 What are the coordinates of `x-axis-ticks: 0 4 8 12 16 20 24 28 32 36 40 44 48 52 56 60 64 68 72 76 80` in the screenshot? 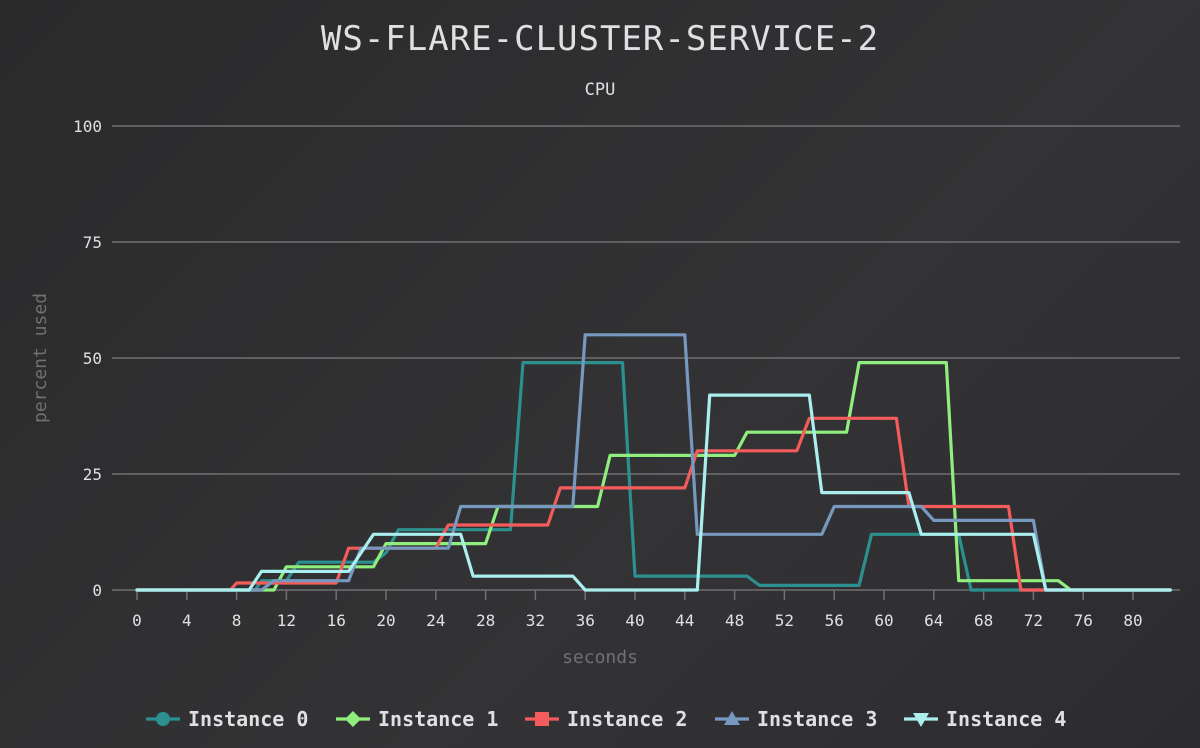 It's located at (637, 610).